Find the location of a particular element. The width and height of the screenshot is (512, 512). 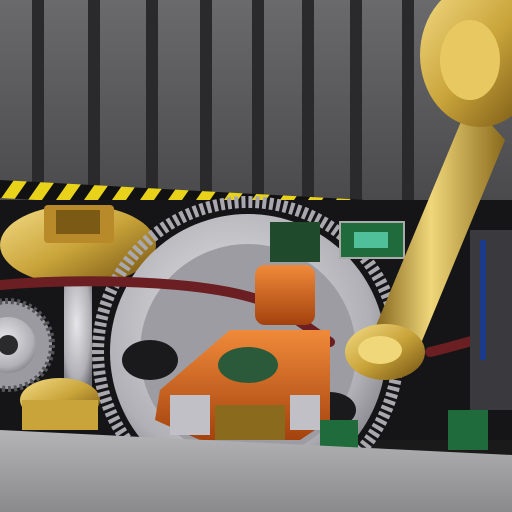

right-bracket is located at coordinates (491, 320).